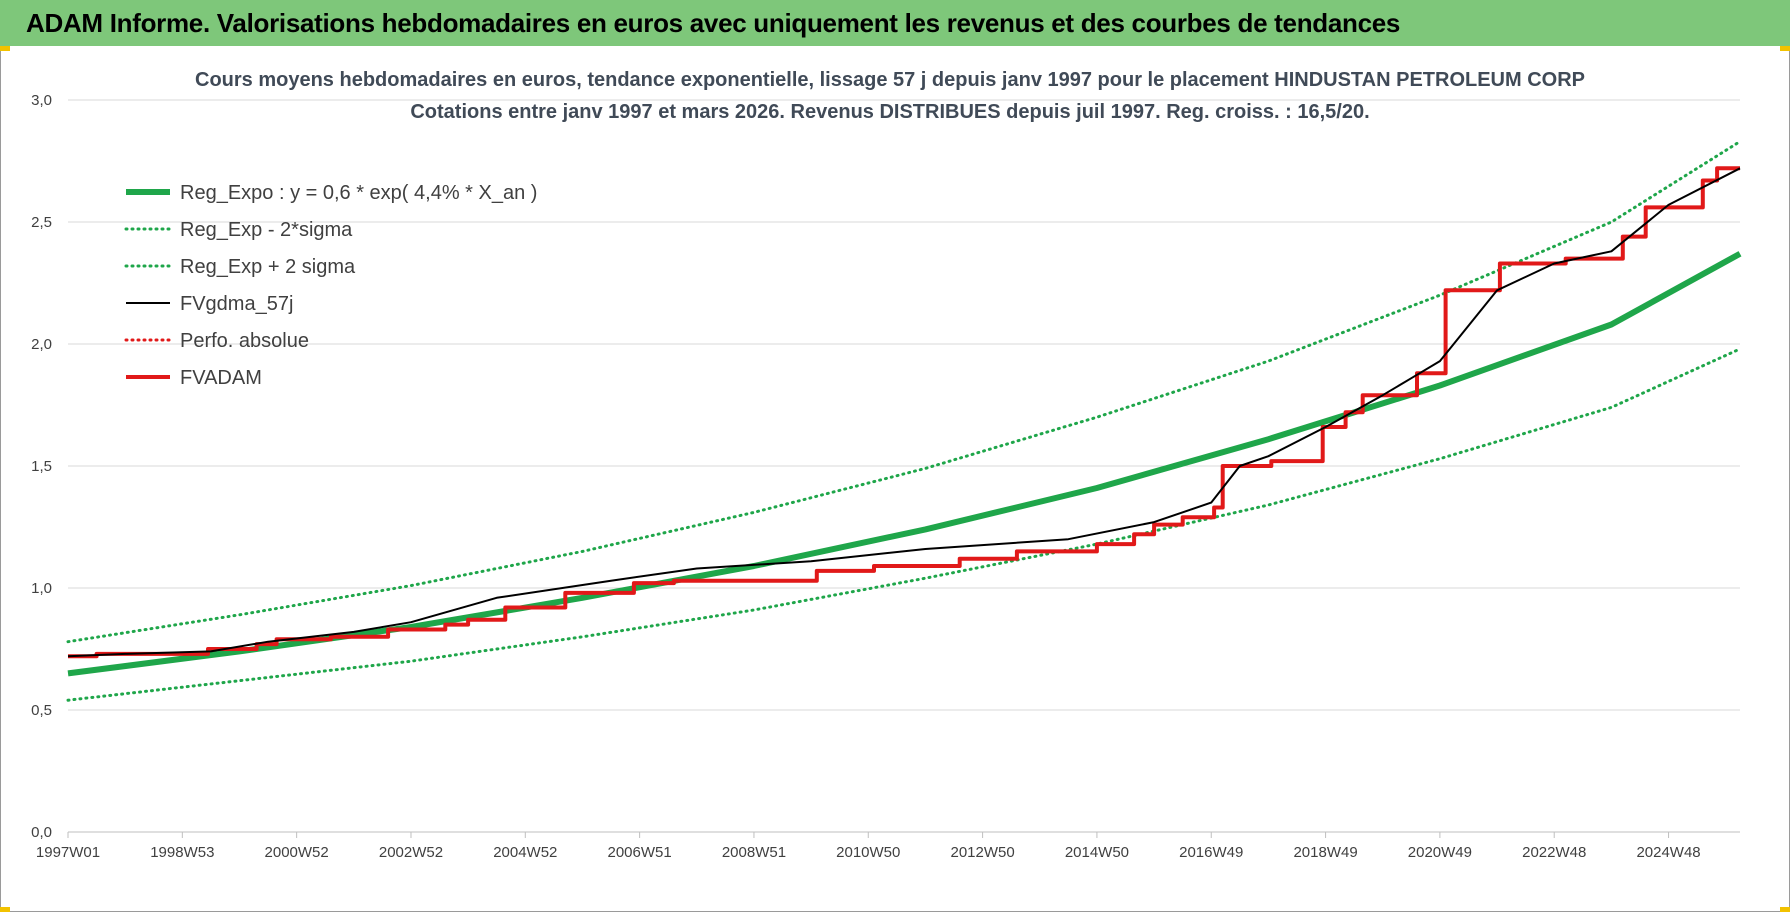 Image resolution: width=1790 pixels, height=912 pixels. What do you see at coordinates (41, 222) in the screenshot?
I see `y-tick-label: 2,5` at bounding box center [41, 222].